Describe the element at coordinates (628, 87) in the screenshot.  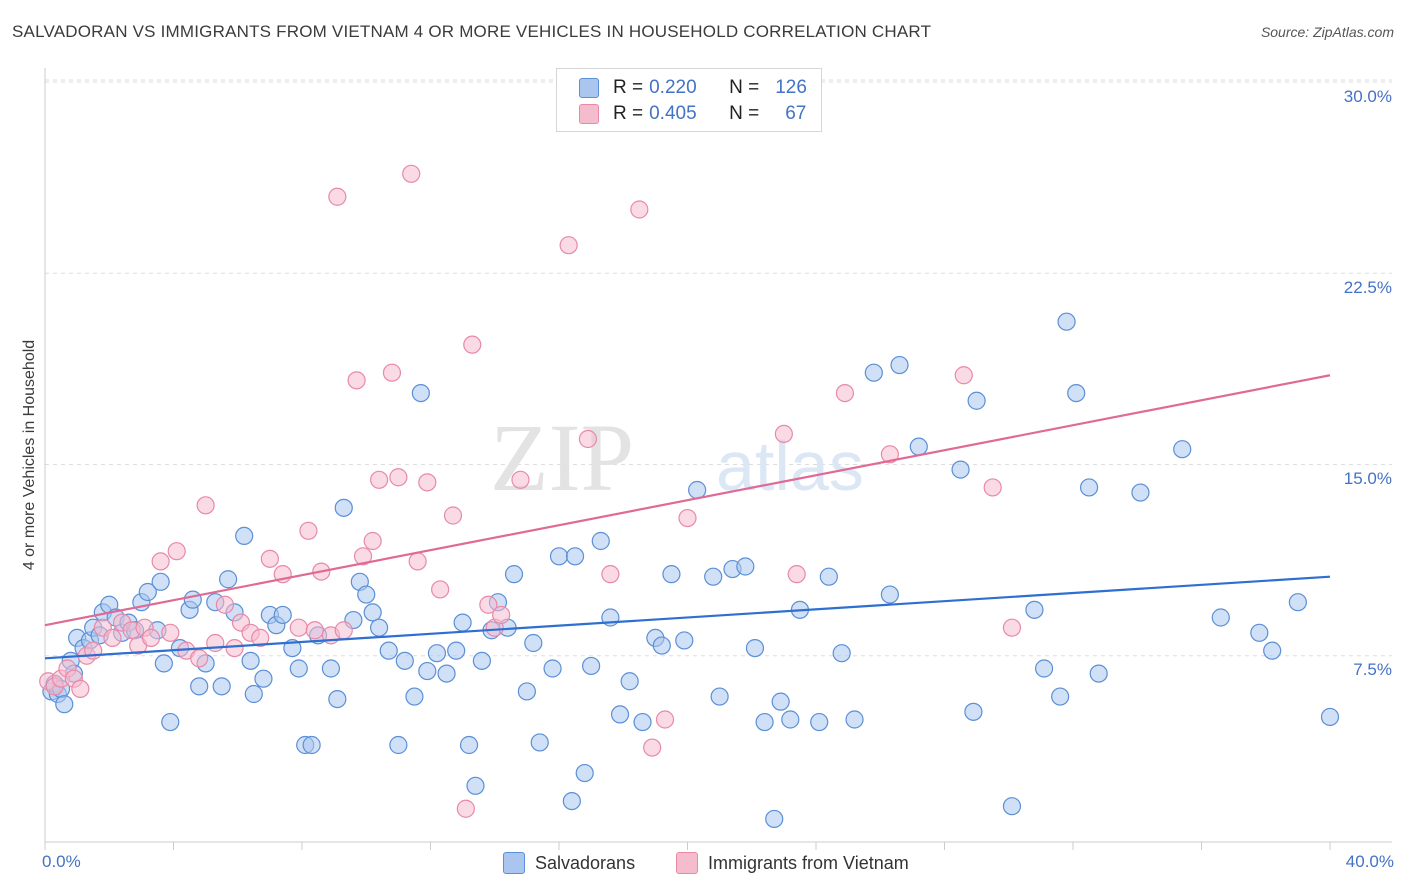
I see `legend-r-label: R =` at that location.